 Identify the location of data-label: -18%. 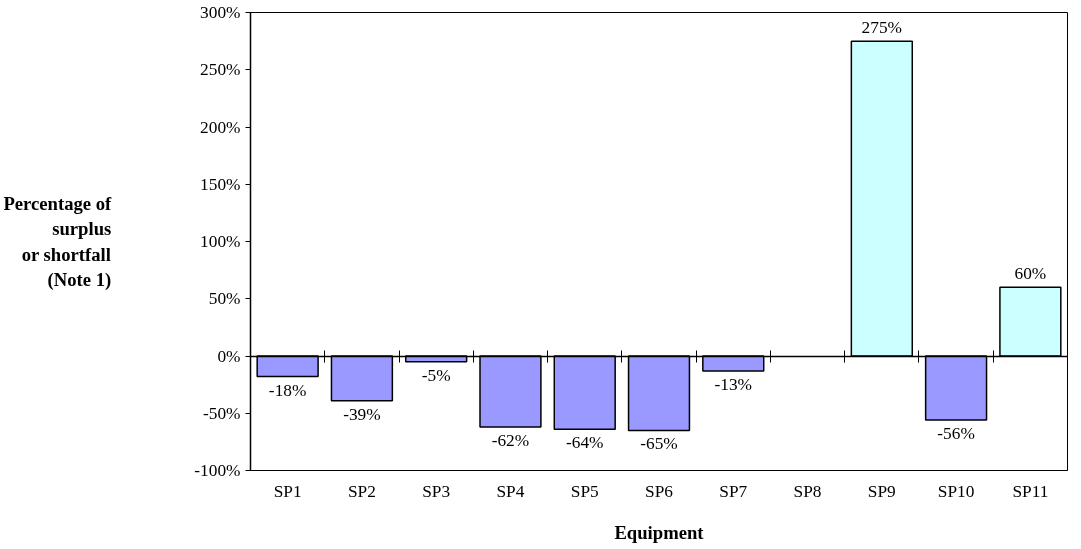
(287, 390).